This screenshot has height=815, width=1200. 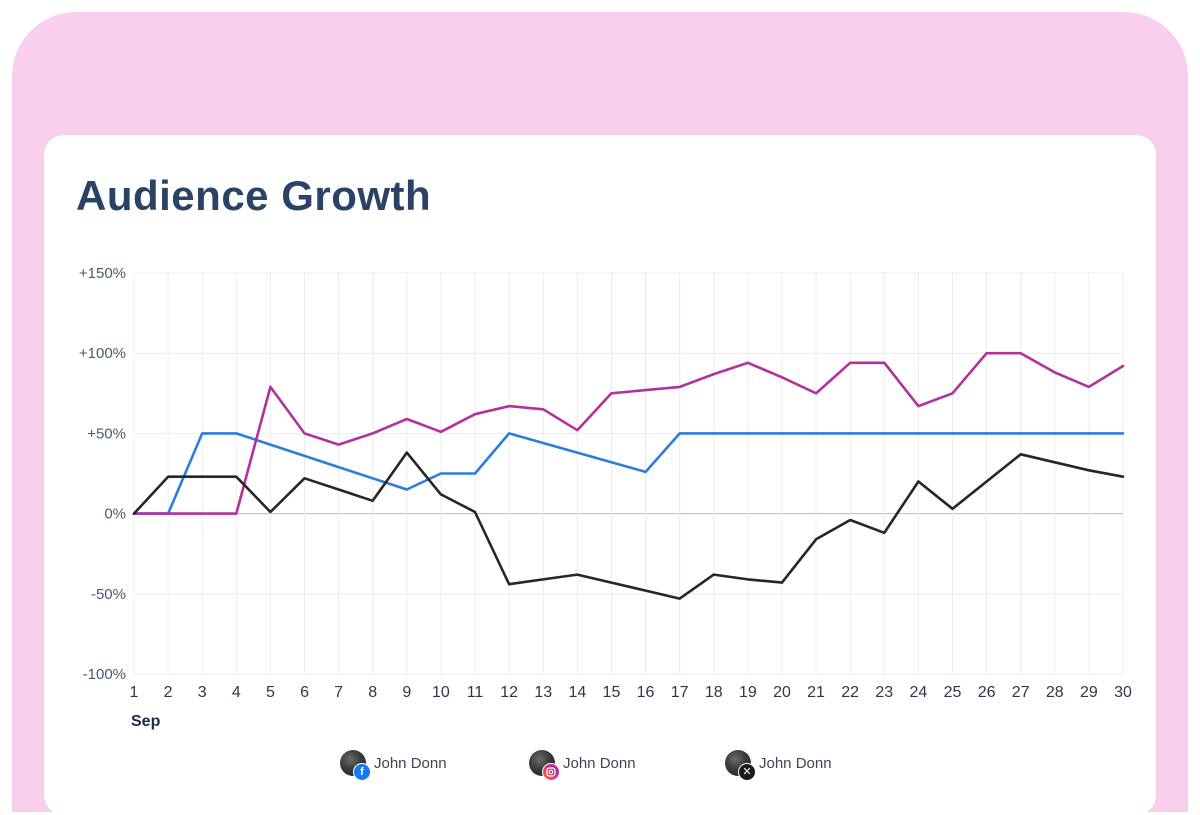 What do you see at coordinates (577, 692) in the screenshot?
I see `x-tick-label: 14` at bounding box center [577, 692].